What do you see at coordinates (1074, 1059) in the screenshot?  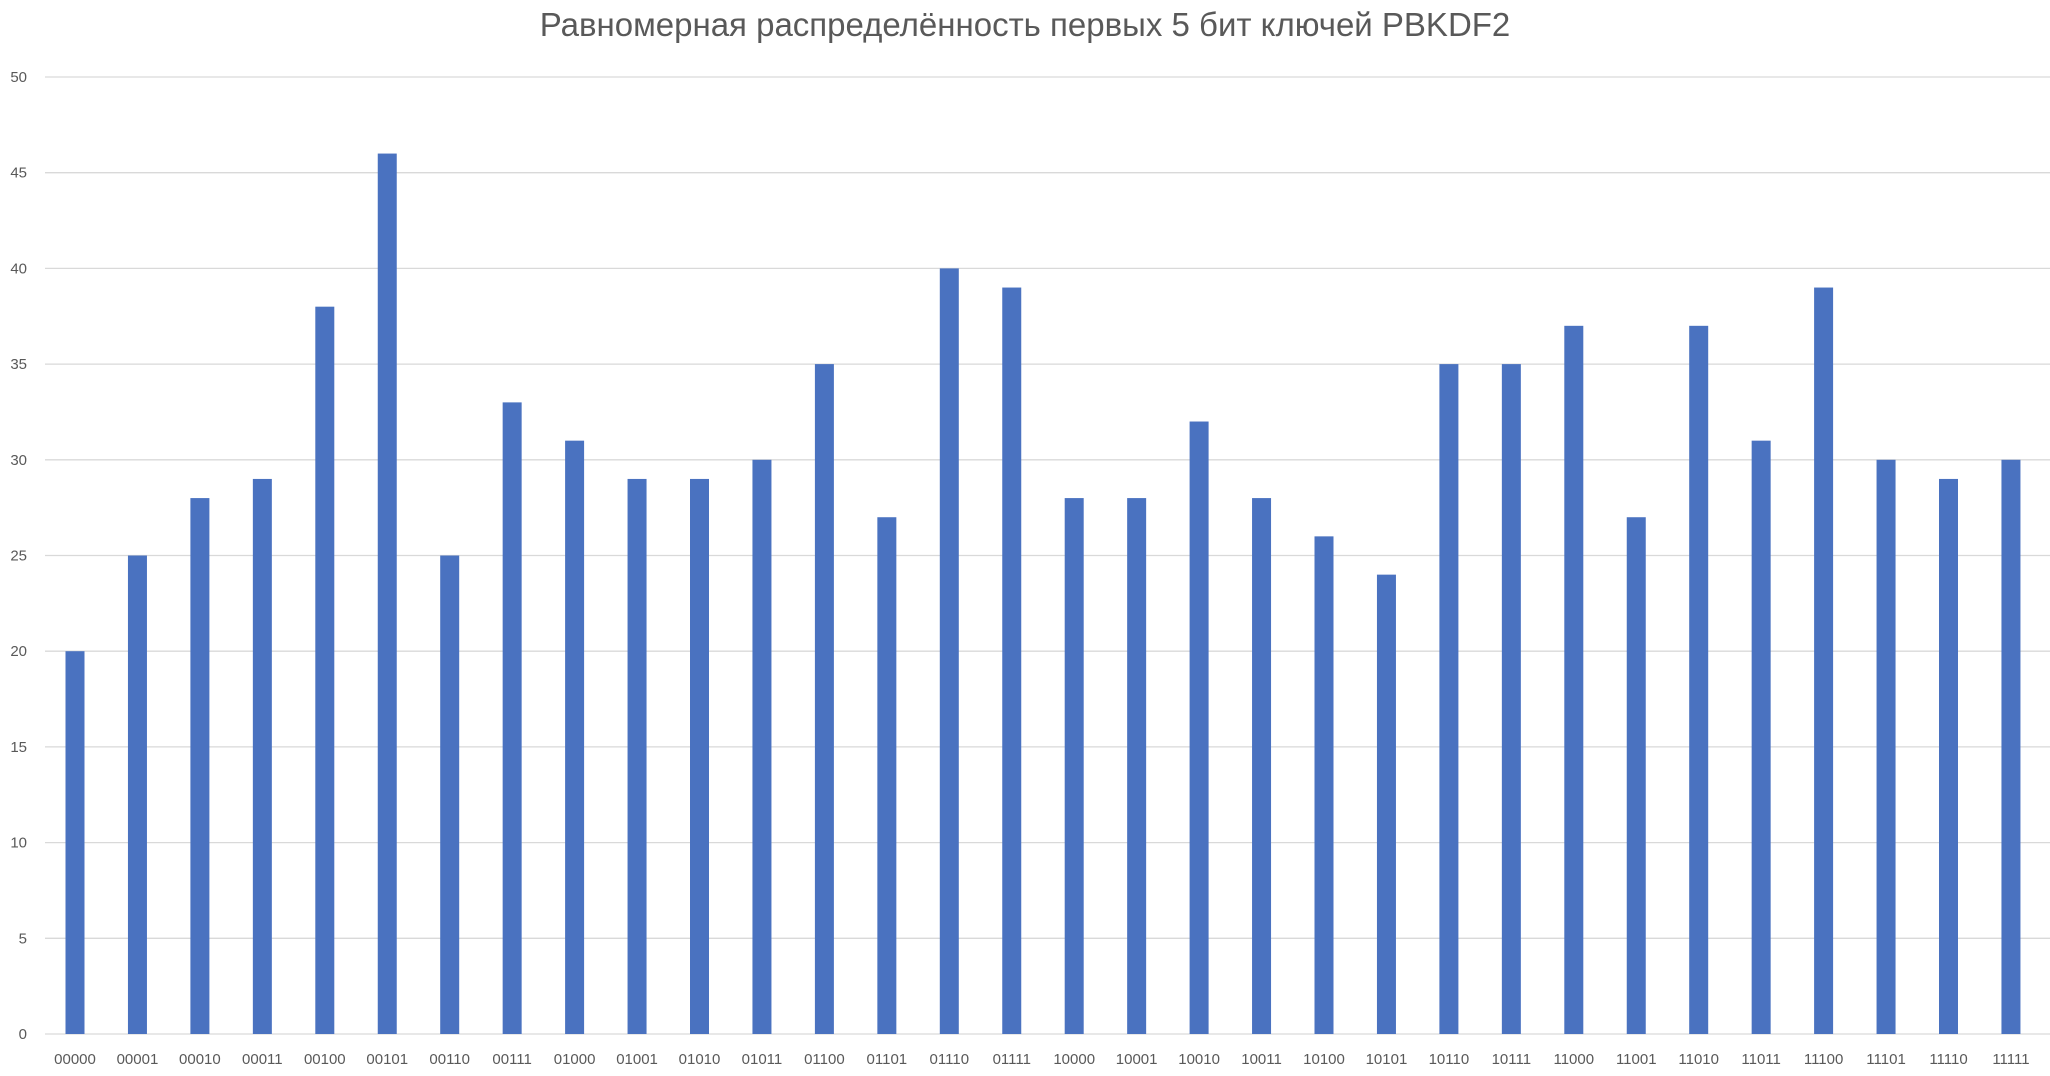 I see `x-tick-label: 10000` at bounding box center [1074, 1059].